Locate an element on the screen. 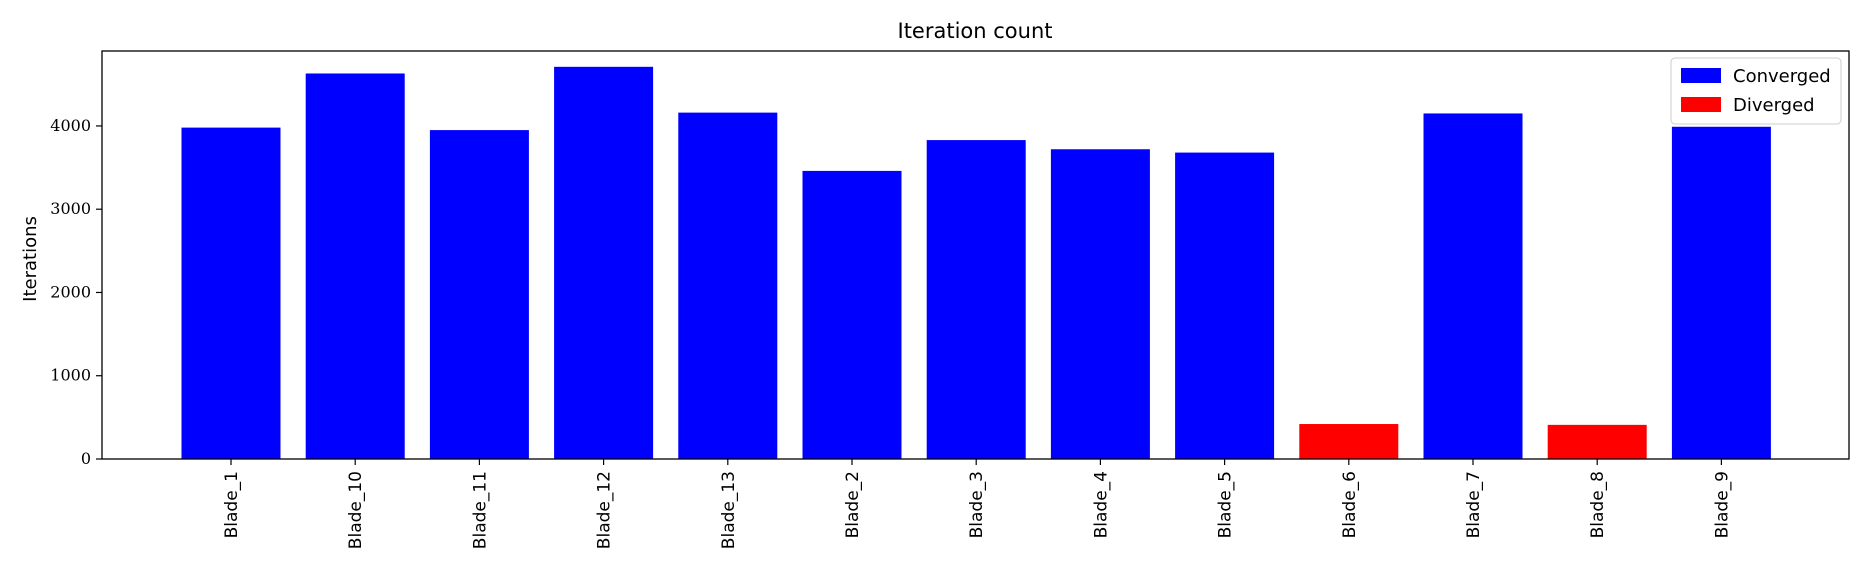 The height and width of the screenshot is (576, 1872). x-tick-label: Blade_1 is located at coordinates (232, 504).